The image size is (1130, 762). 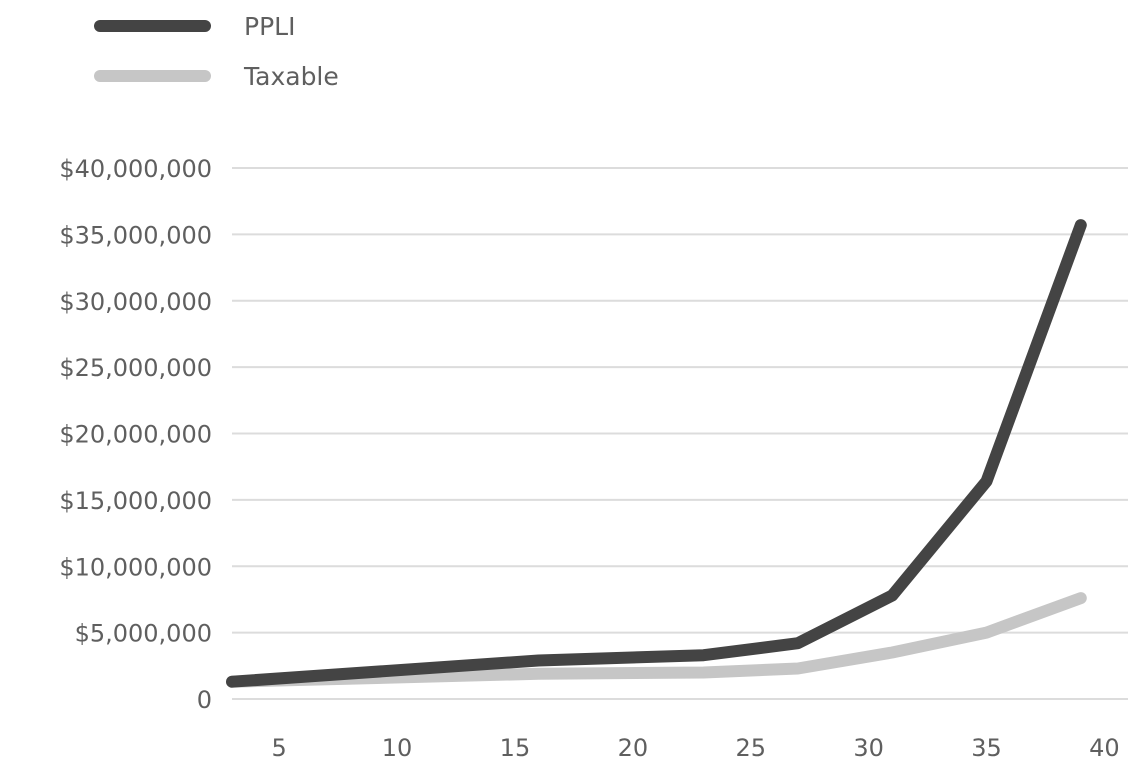 I want to click on y-tick-label: $20,000,000, so click(x=135, y=435).